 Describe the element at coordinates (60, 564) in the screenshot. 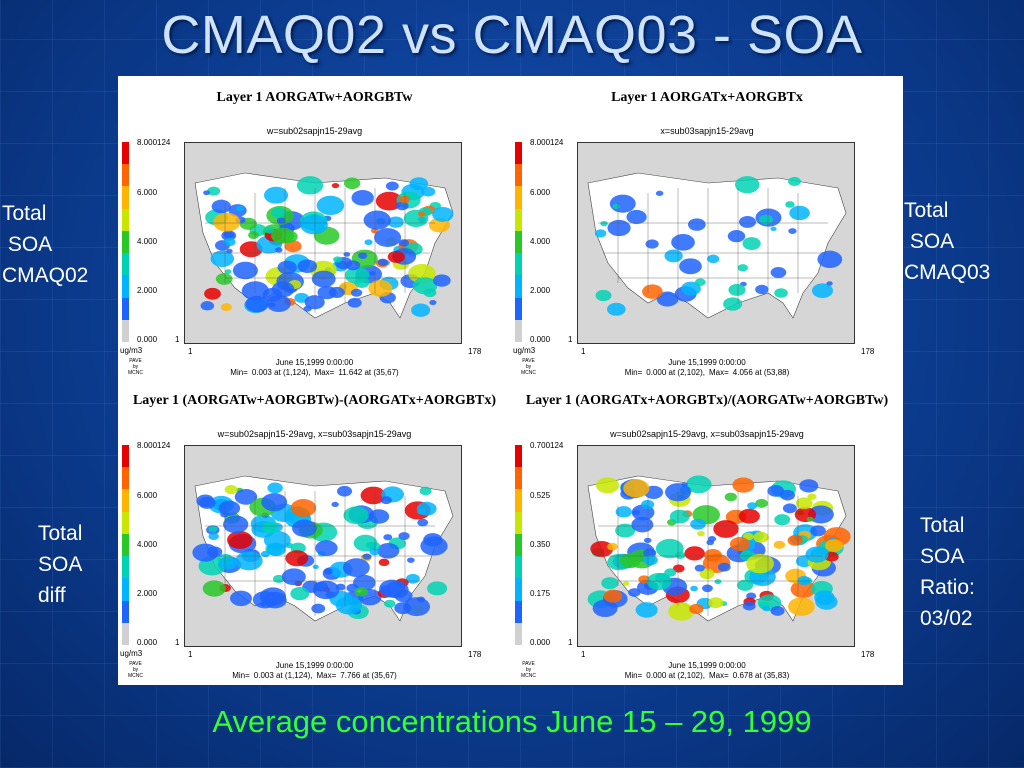

I see `label-total-soa-diff: Total SOA diff` at that location.